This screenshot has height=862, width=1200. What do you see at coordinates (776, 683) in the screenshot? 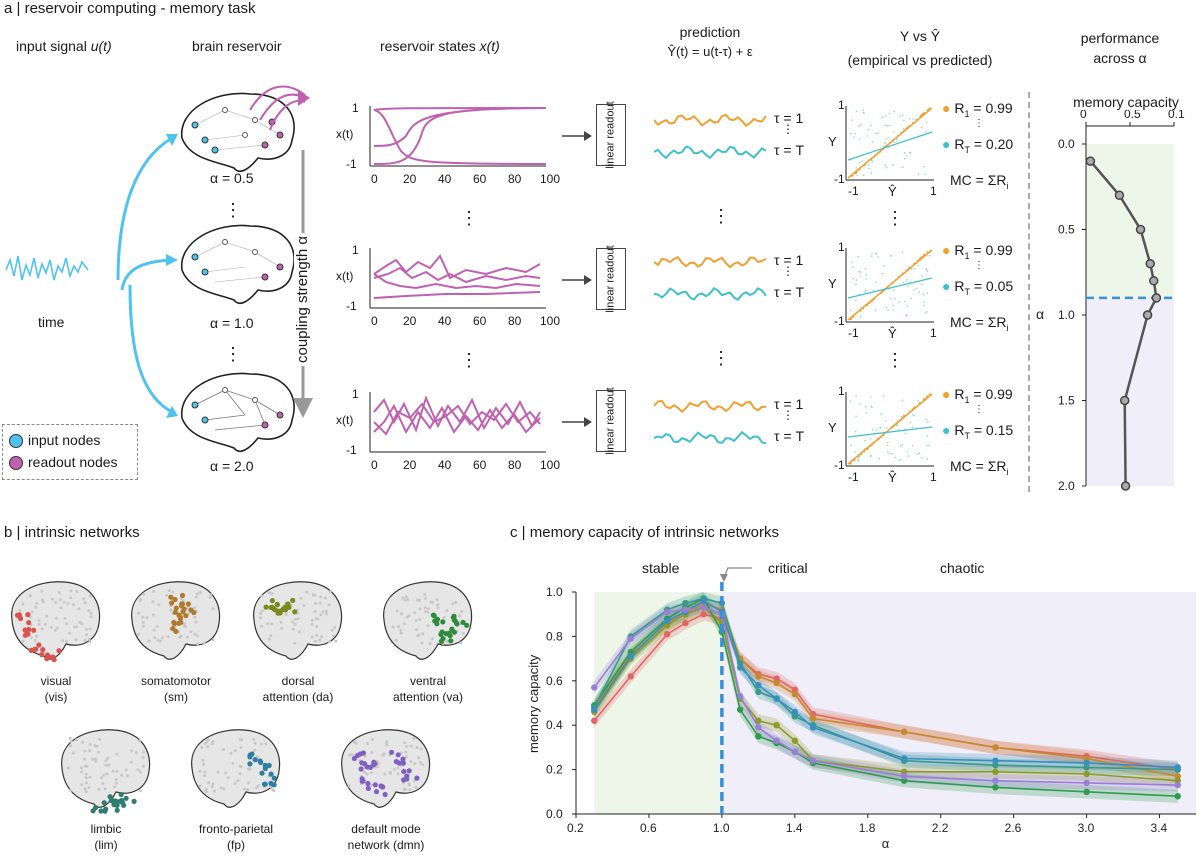
I see `mc-point-sm` at bounding box center [776, 683].